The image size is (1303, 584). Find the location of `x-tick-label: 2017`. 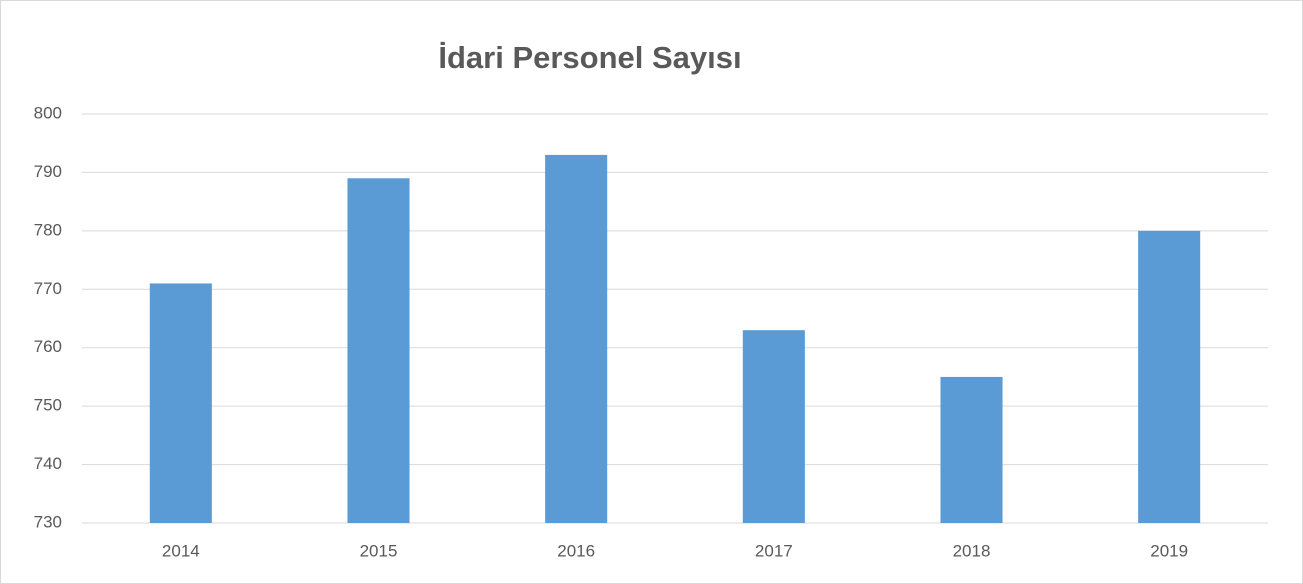

x-tick-label: 2017 is located at coordinates (774, 550).